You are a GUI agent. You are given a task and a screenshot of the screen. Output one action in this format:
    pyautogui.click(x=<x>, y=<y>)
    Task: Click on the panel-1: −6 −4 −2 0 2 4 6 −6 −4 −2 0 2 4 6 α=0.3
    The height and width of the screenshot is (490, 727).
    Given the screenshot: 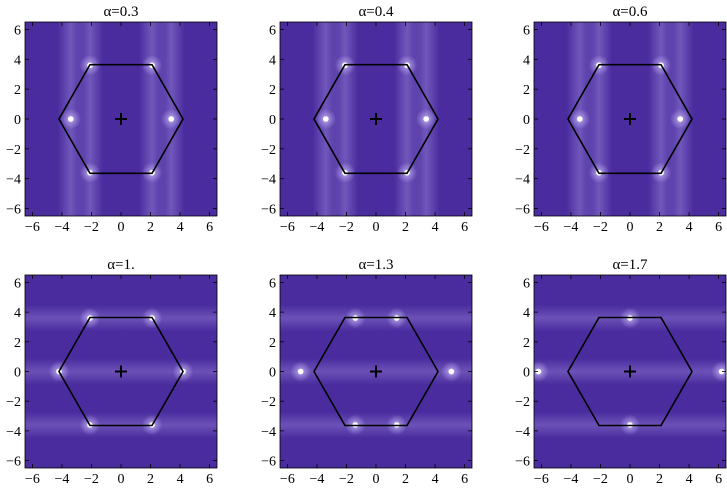 What is the action you would take?
    pyautogui.click(x=112, y=119)
    